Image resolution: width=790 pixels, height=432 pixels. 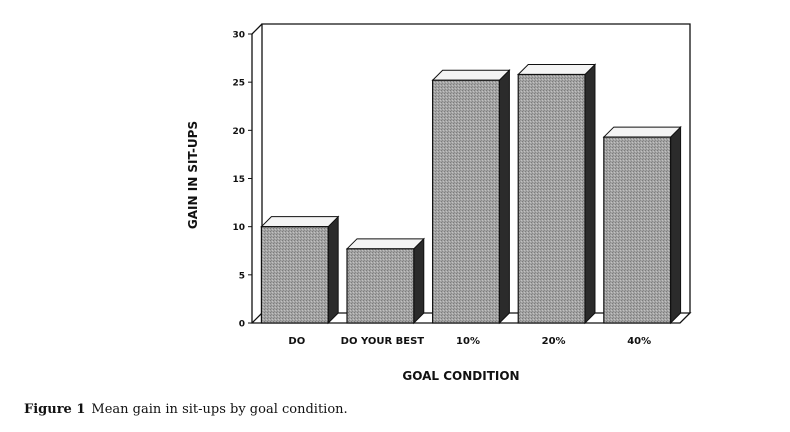 What do you see at coordinates (219, 409) in the screenshot?
I see `figure-caption-text: Mean gain in sit-ups by goal condition.` at bounding box center [219, 409].